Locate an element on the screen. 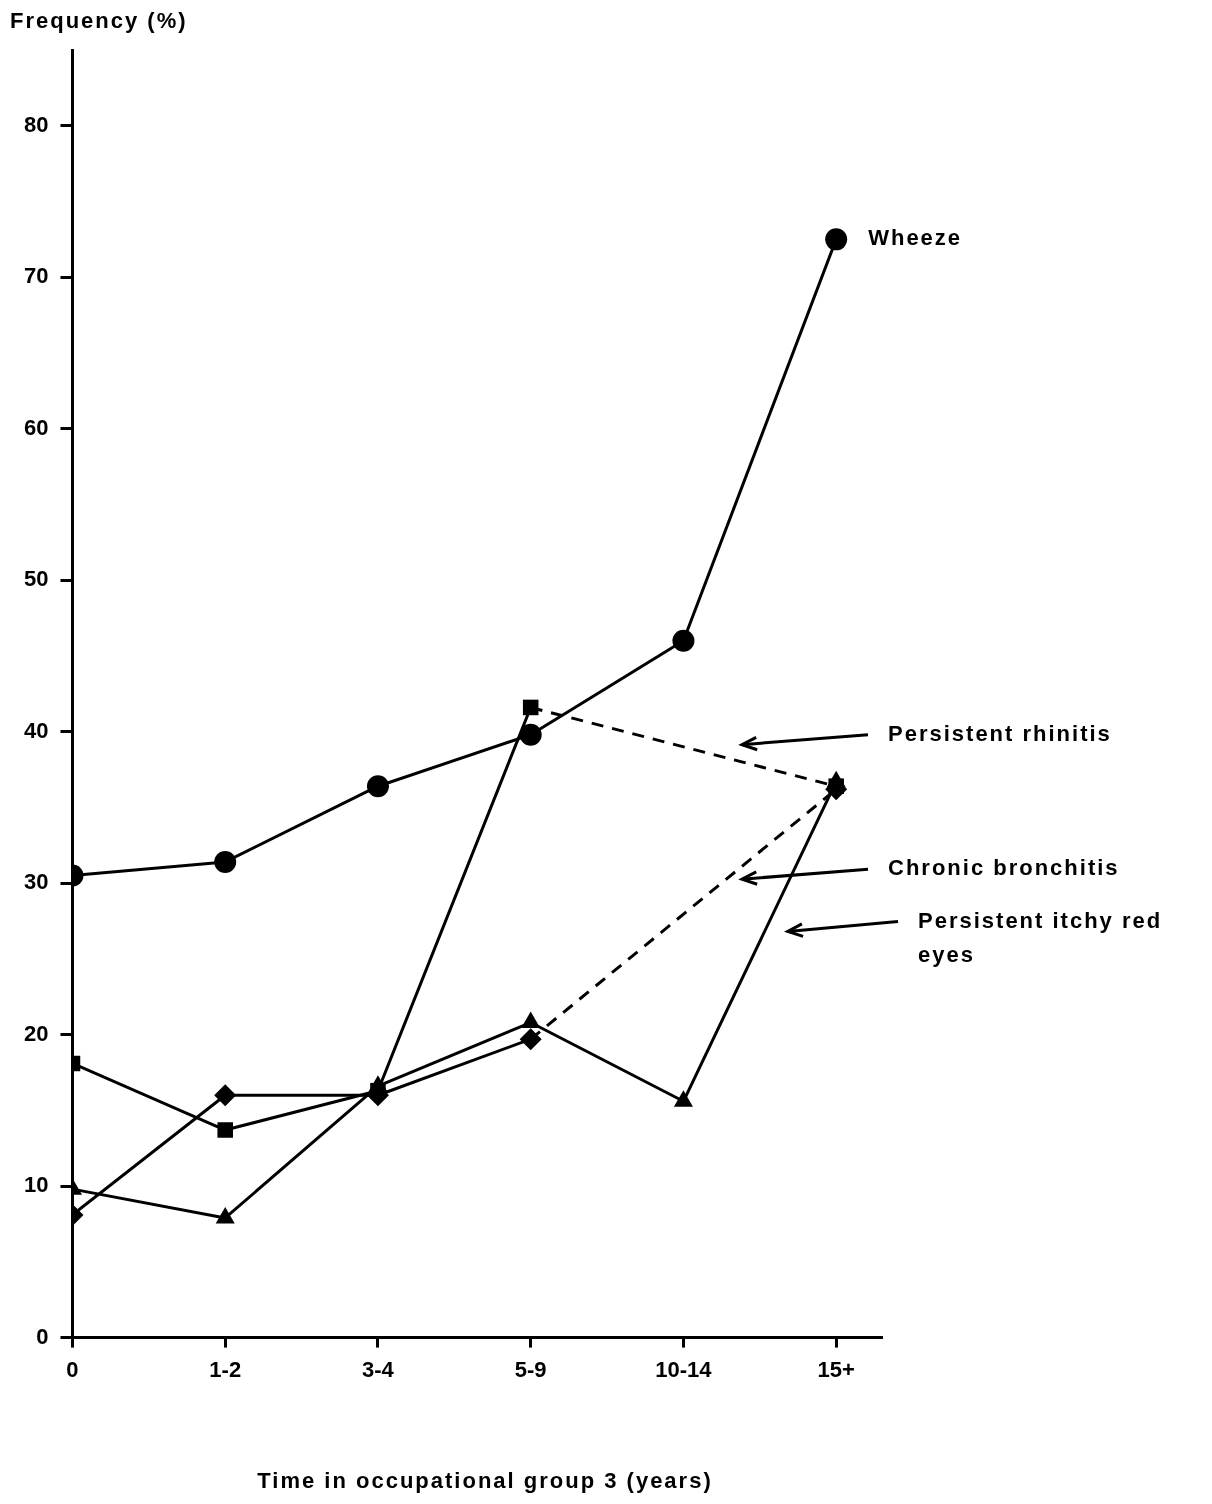 The height and width of the screenshot is (1504, 1212). series-label: Wheeze is located at coordinates (915, 238).